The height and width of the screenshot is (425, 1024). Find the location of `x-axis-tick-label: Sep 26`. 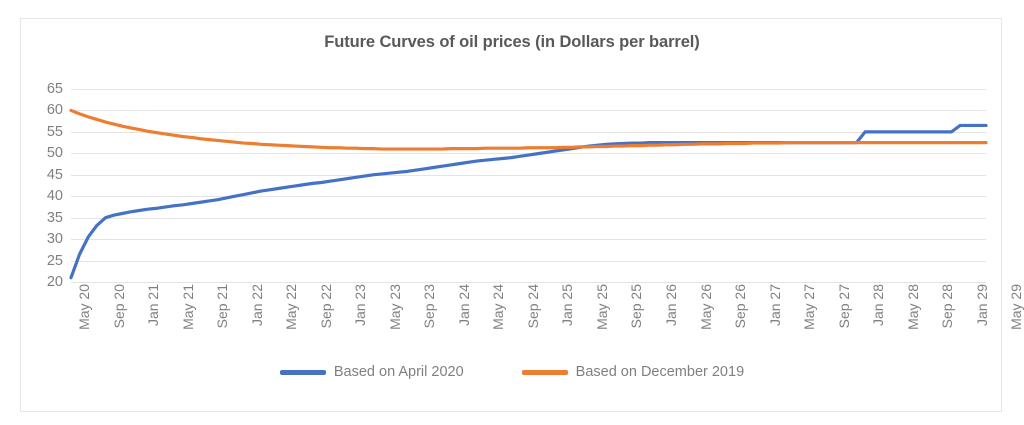

x-axis-tick-label: Sep 26 is located at coordinates (740, 306).